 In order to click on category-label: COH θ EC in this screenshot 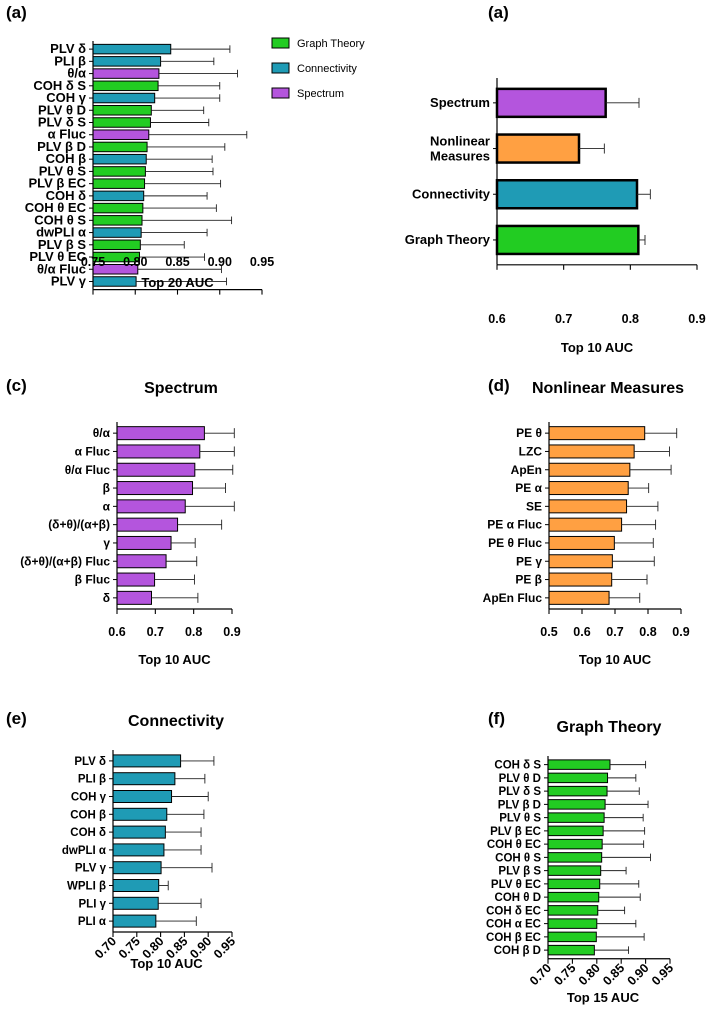, I will do `click(514, 845)`.